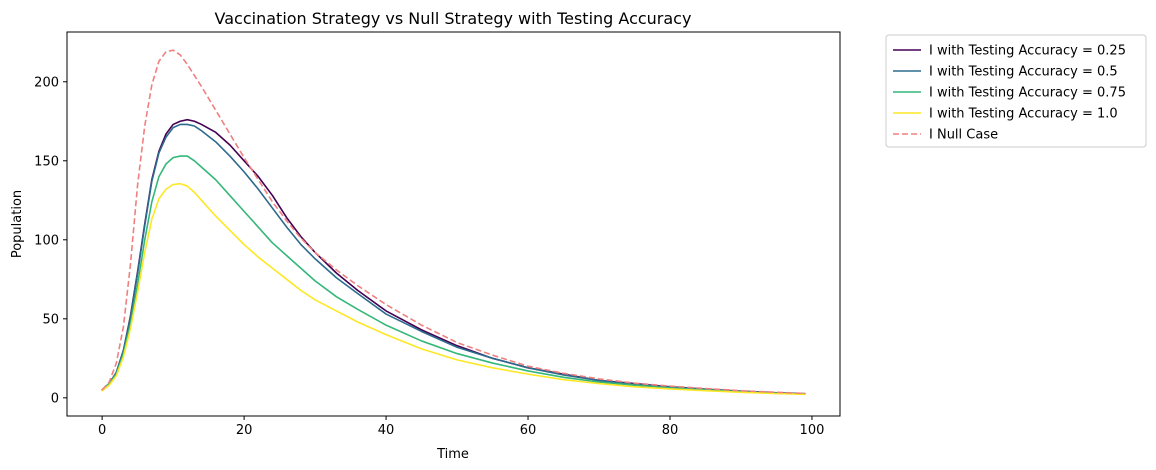 The width and height of the screenshot is (1156, 470). Describe the element at coordinates (812, 430) in the screenshot. I see `x-tick-label: 100` at that location.